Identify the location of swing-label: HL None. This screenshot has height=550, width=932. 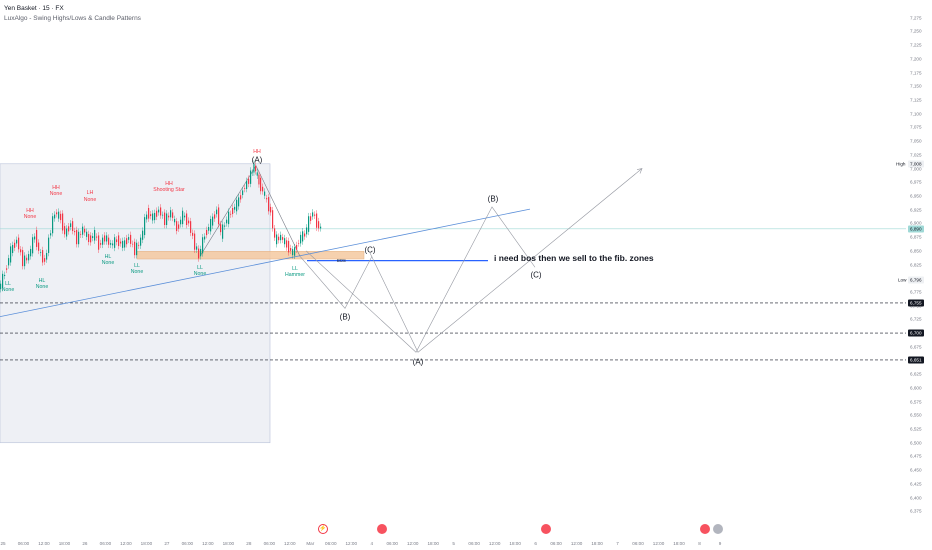
(108, 260).